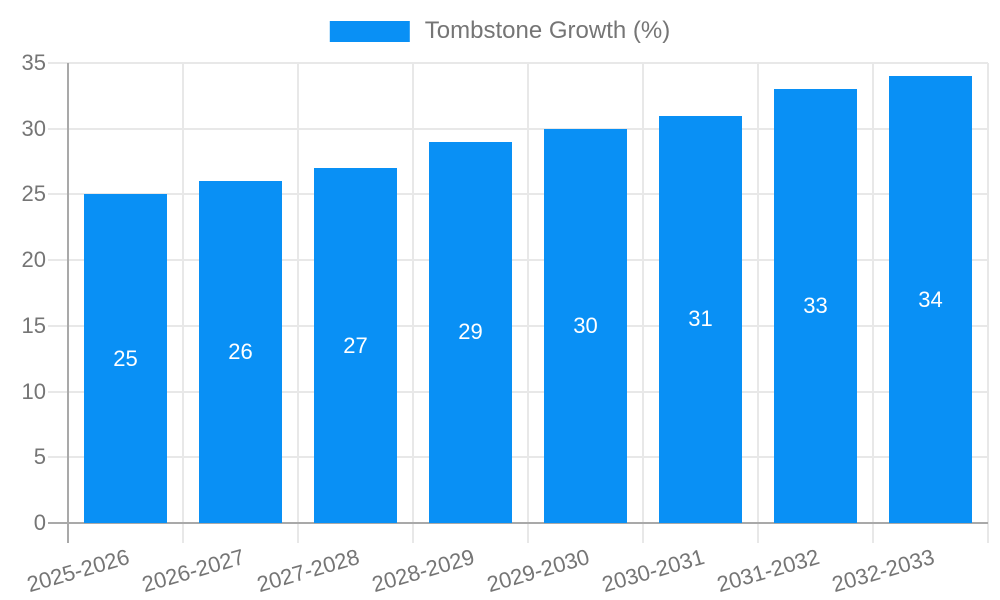 This screenshot has height=600, width=1000. Describe the element at coordinates (33, 391) in the screenshot. I see `y-axis-tick-label: 10` at that location.